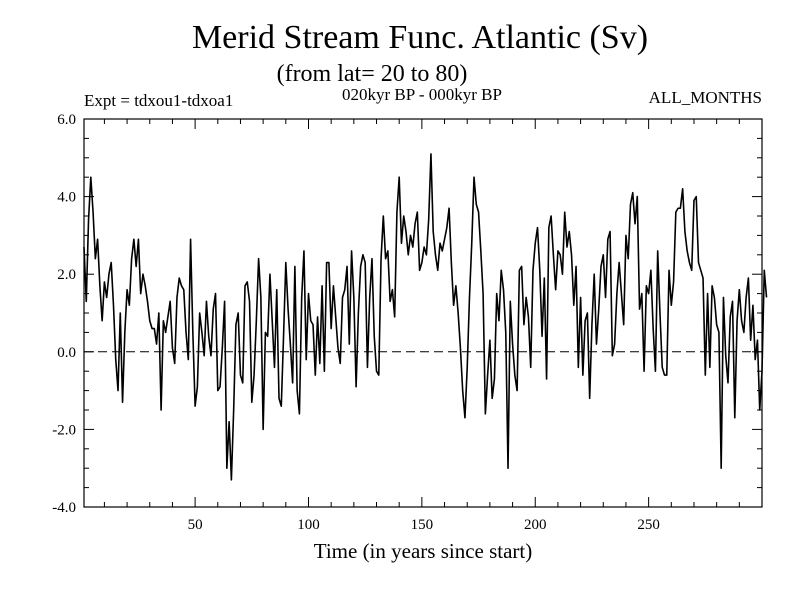 This screenshot has width=800, height=600. What do you see at coordinates (195, 525) in the screenshot?
I see `x-tick-label: 50` at bounding box center [195, 525].